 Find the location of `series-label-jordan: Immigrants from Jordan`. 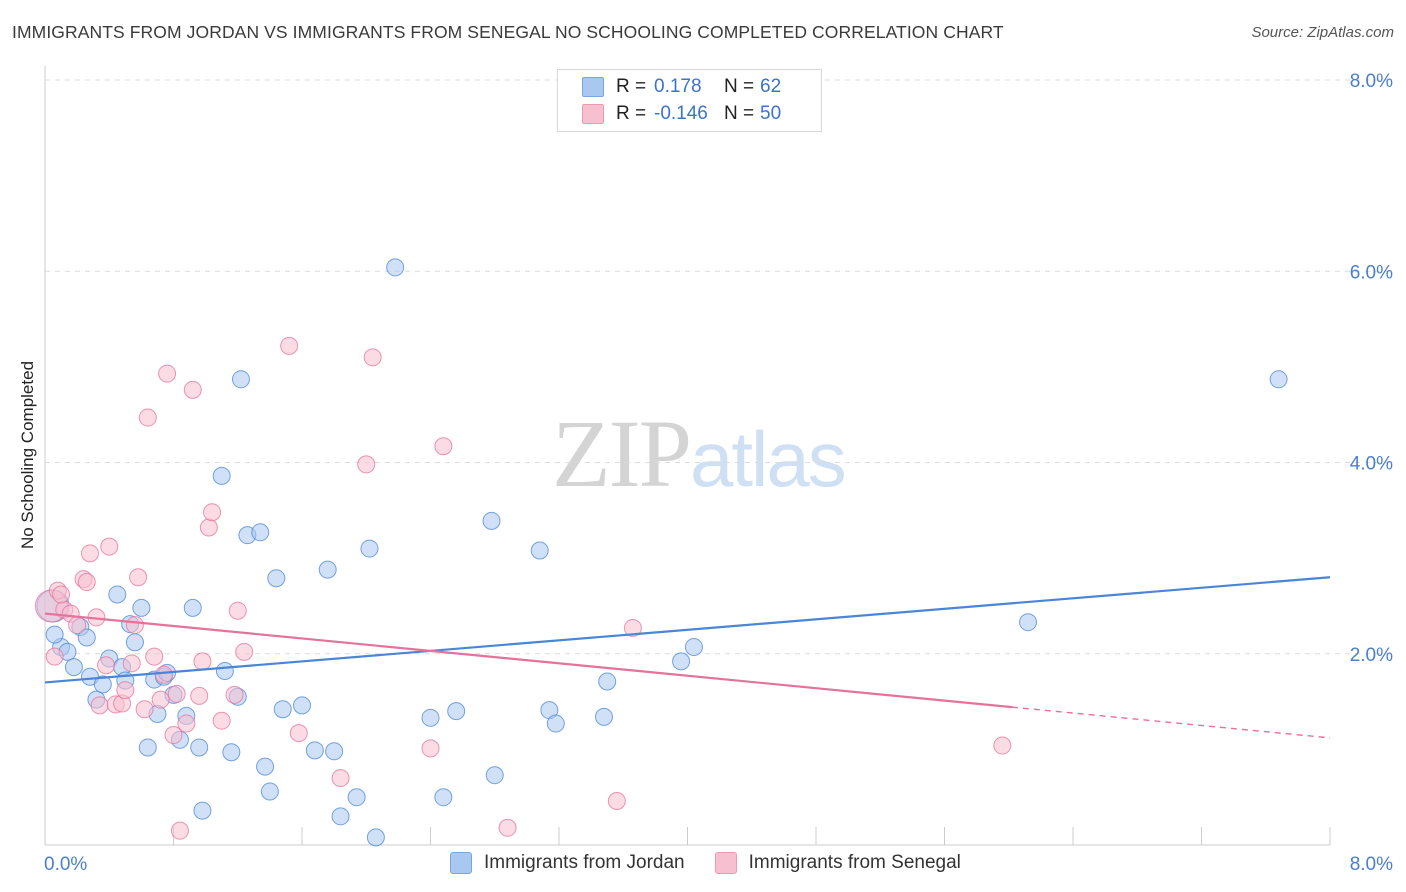

series-label-jordan: Immigrants from Jordan is located at coordinates (584, 862).